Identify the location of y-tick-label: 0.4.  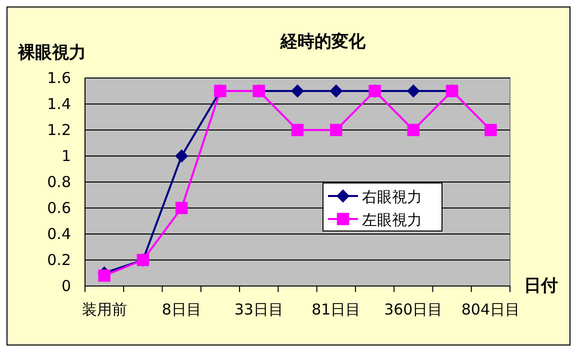
(59, 233).